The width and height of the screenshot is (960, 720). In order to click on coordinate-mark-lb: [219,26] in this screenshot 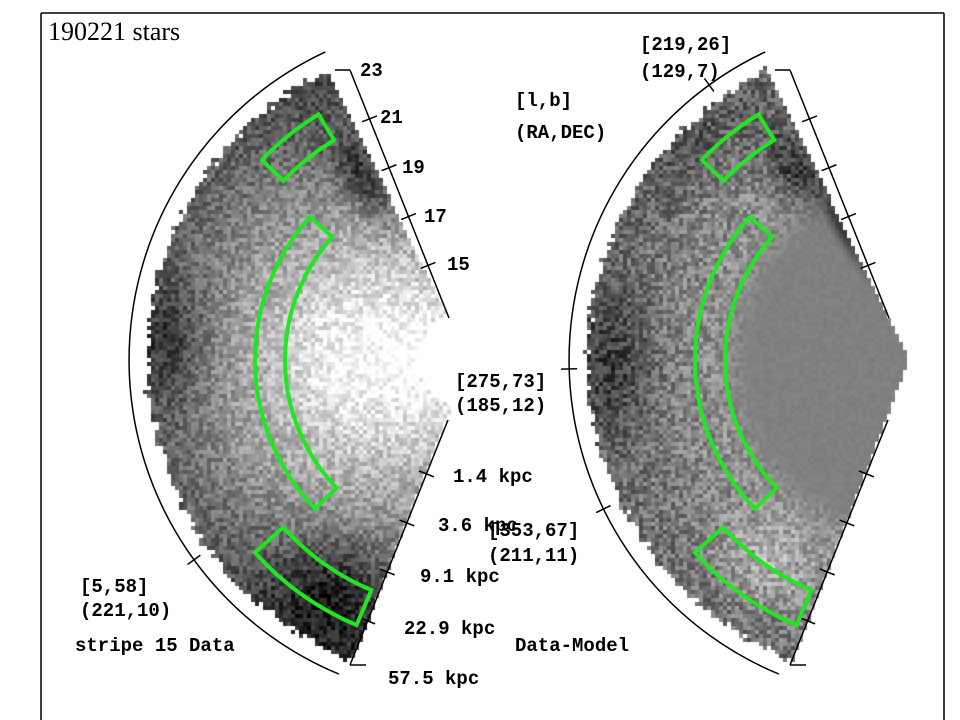, I will do `click(685, 45)`.